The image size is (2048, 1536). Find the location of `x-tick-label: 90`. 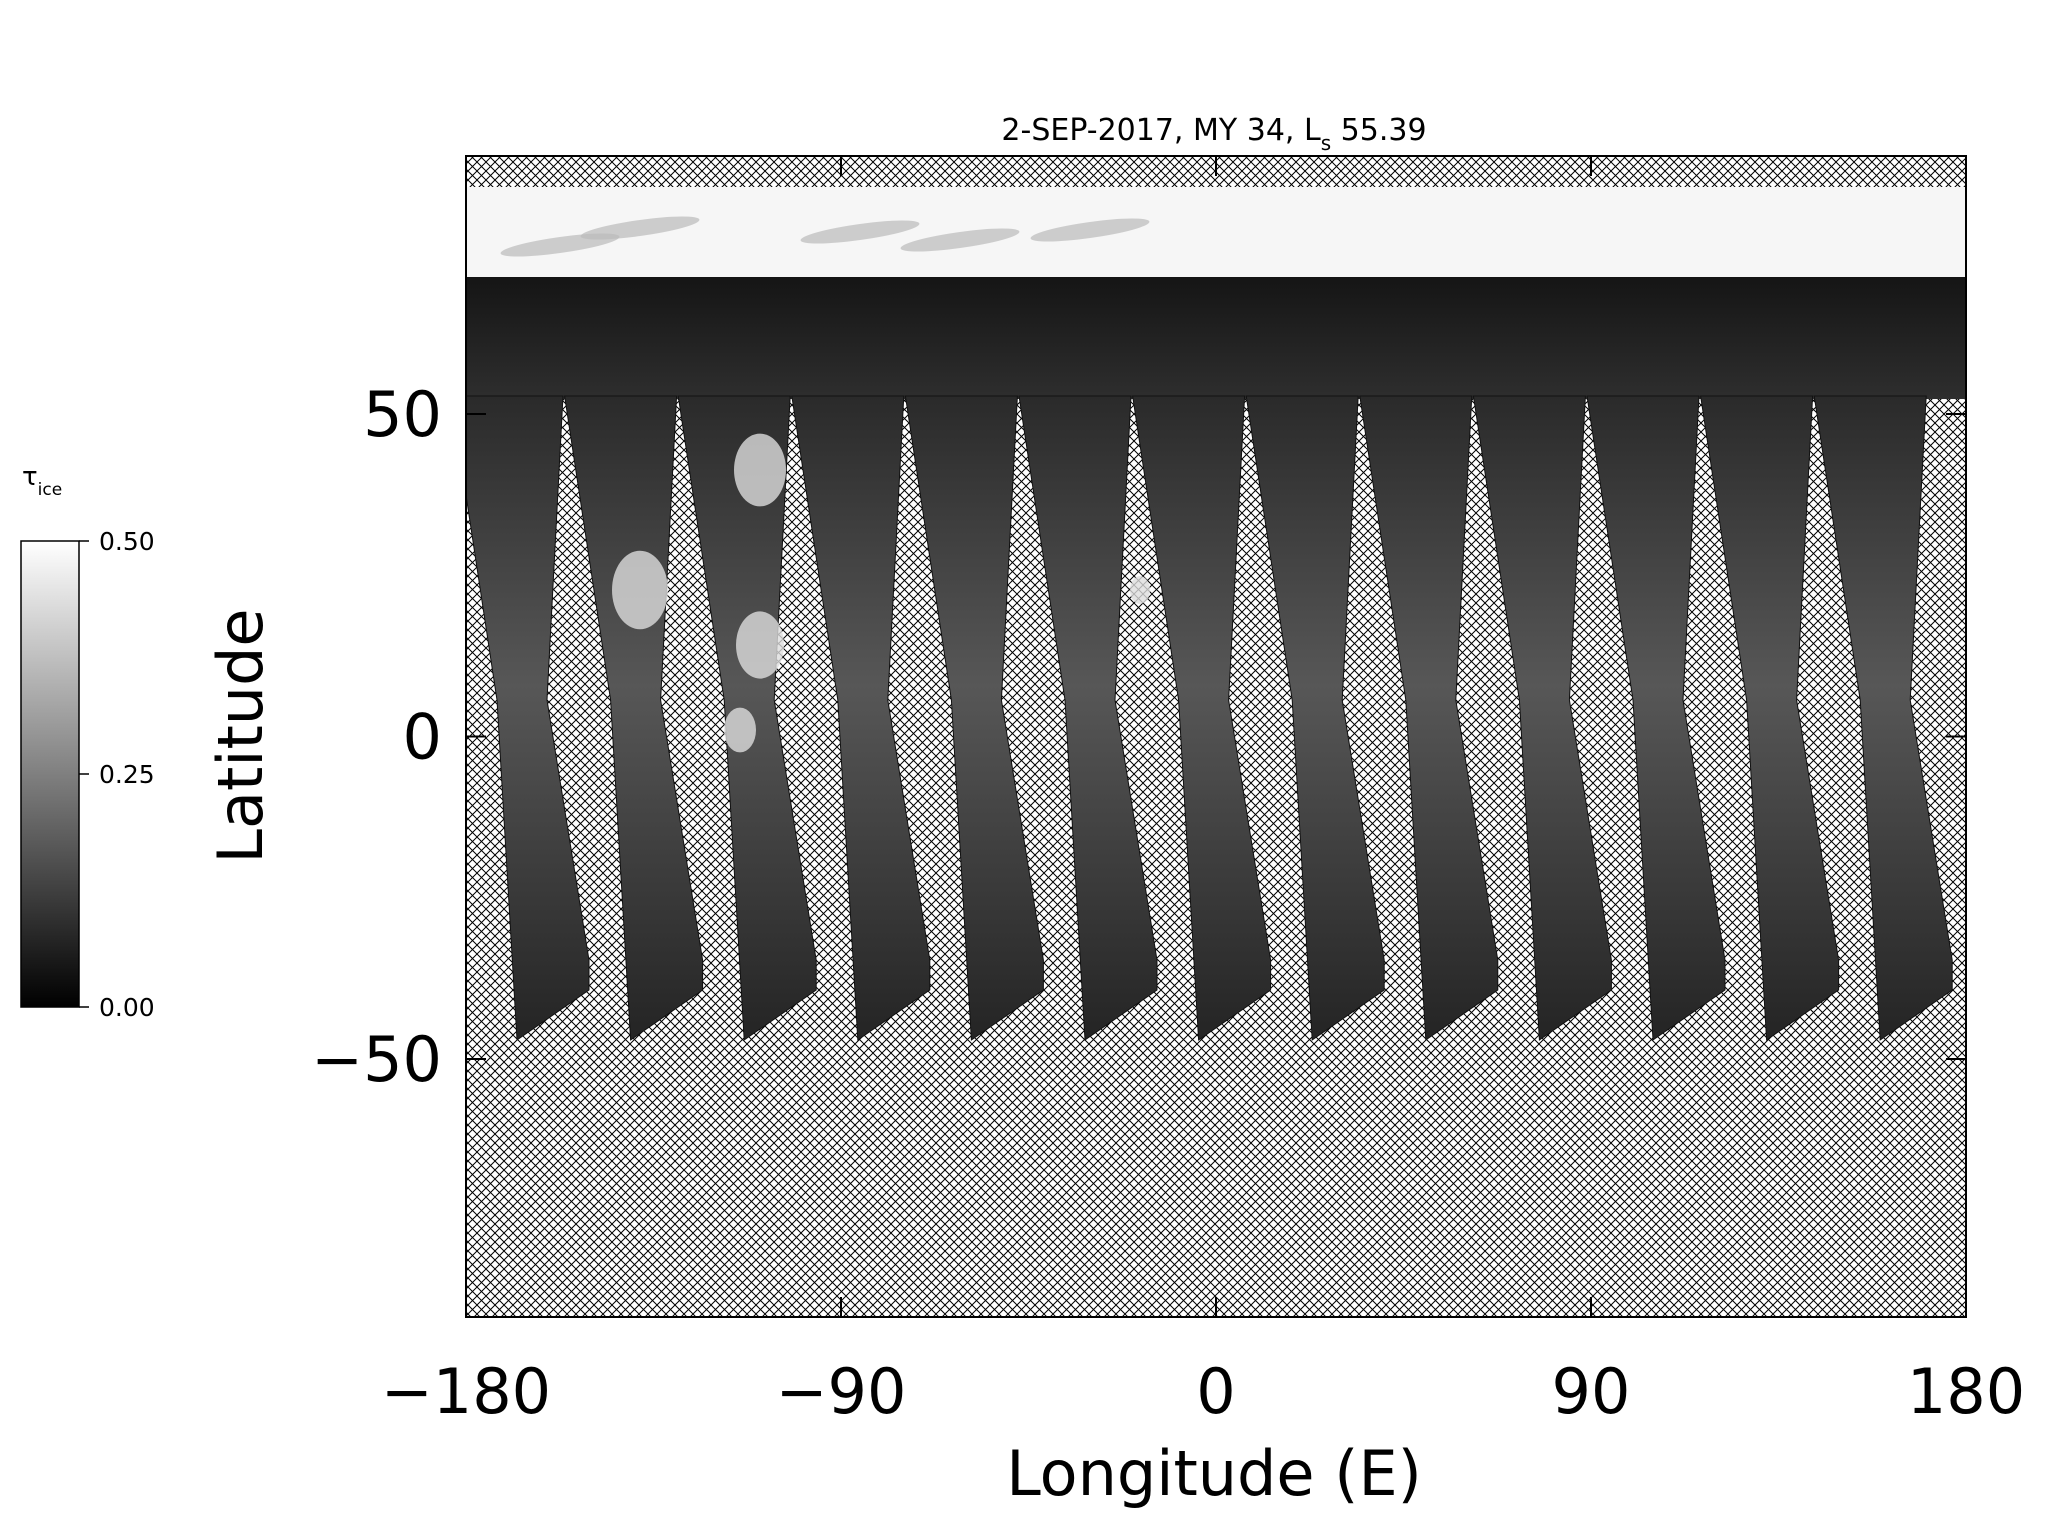

x-tick-label: 90 is located at coordinates (1591, 1391).